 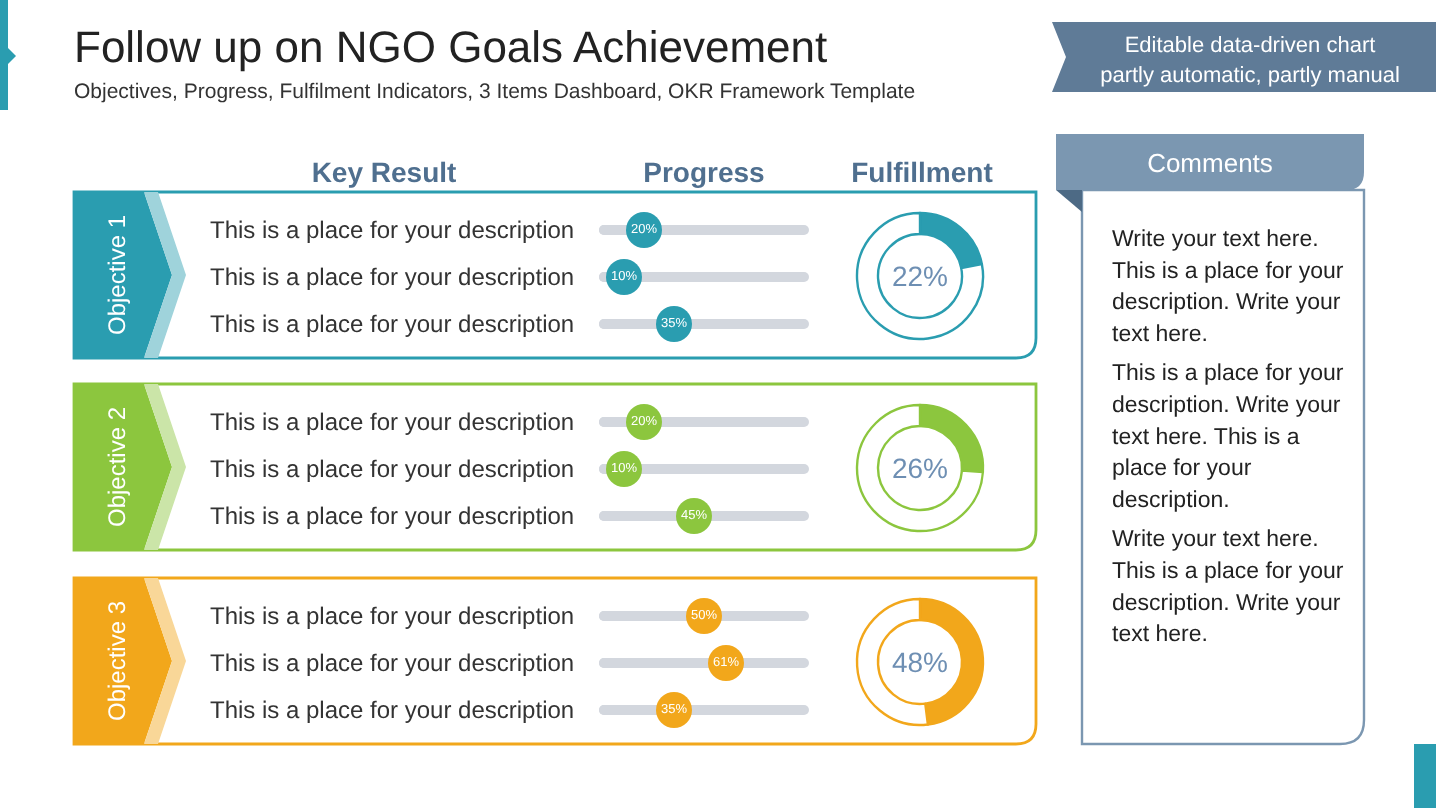 I want to click on text: 26%, so click(x=920, y=468).